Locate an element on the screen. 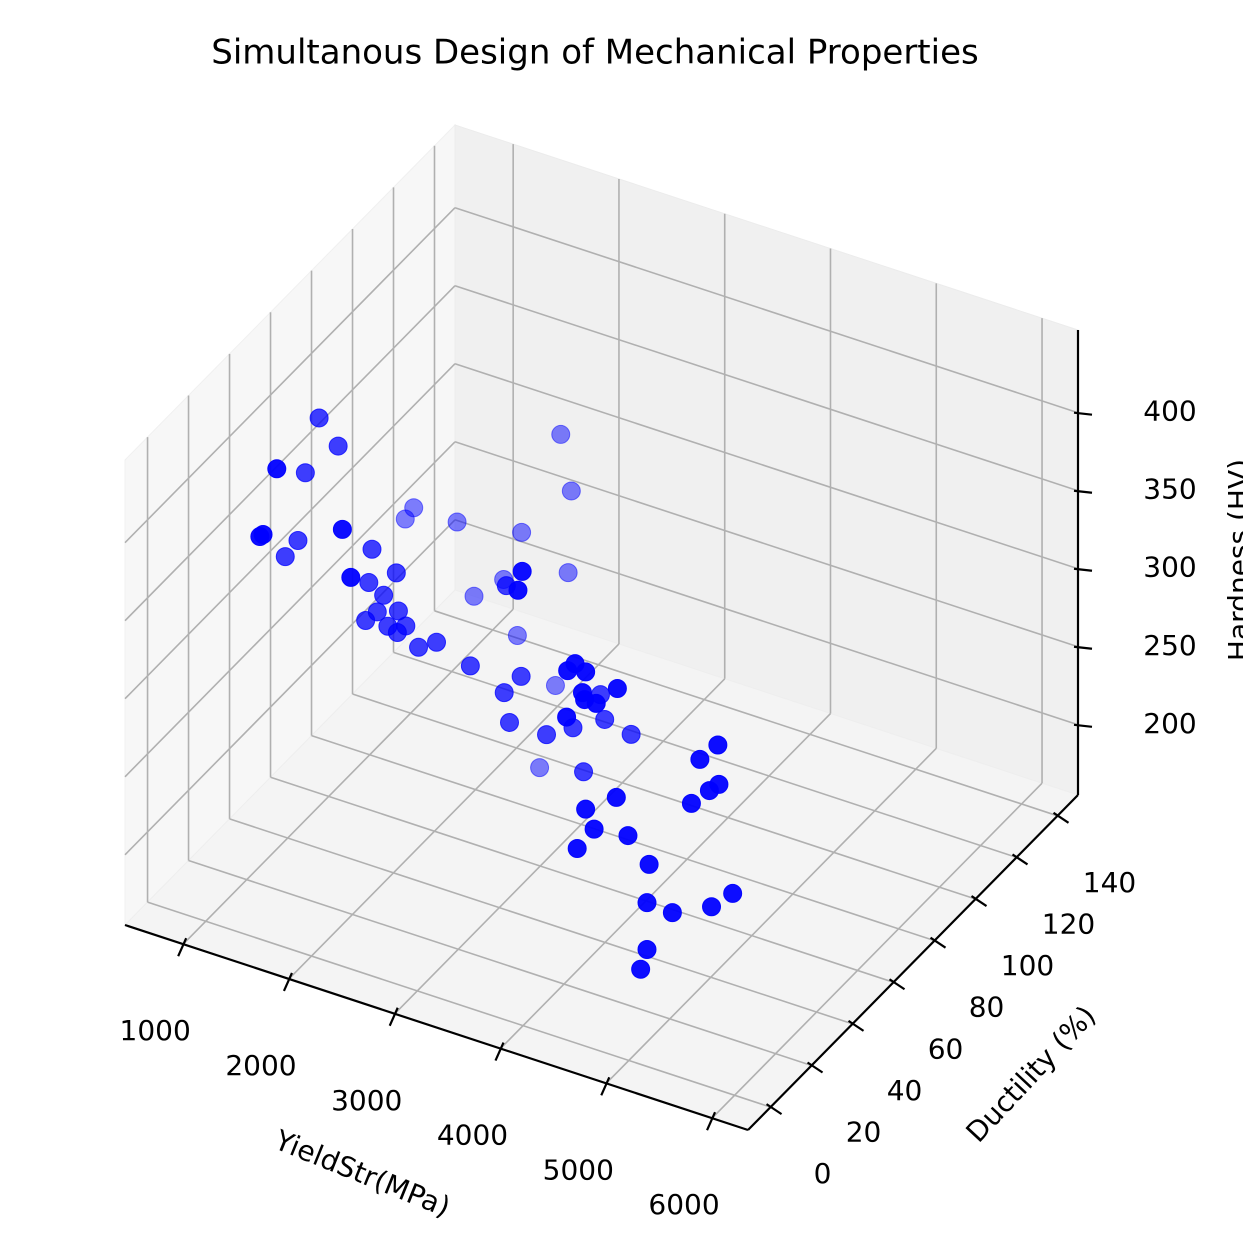 The height and width of the screenshot is (1260, 1243). y-tick-label: 100 is located at coordinates (1027, 965).